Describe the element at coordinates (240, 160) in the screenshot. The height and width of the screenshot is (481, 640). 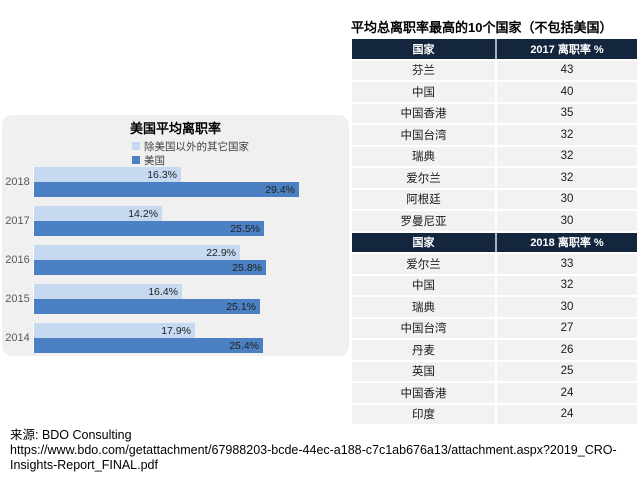
I see `legend-item: 美国` at that location.